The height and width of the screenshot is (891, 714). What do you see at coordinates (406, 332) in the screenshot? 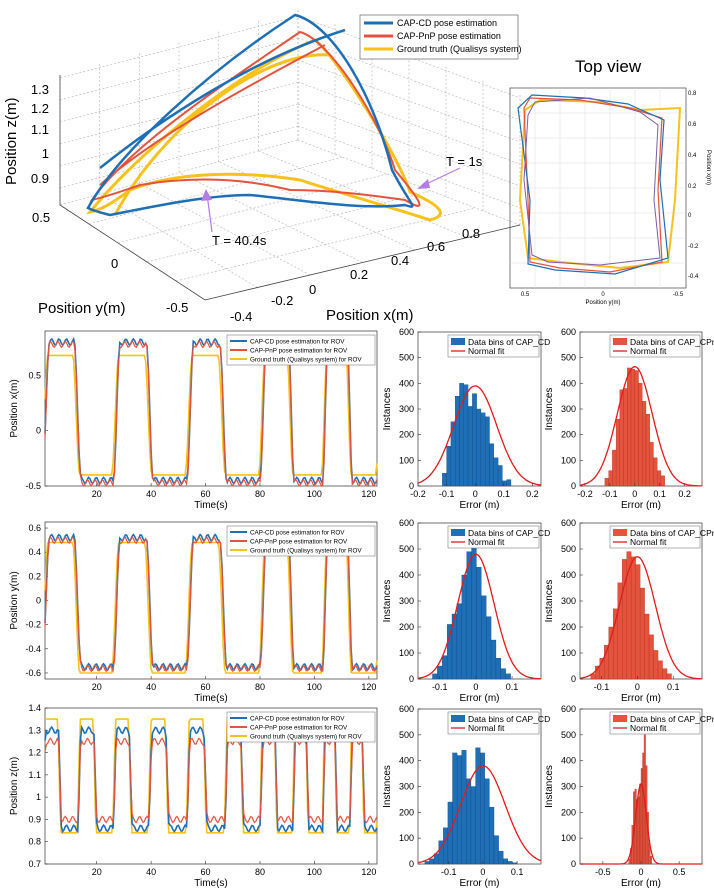
I see `y-tick: 600` at bounding box center [406, 332].